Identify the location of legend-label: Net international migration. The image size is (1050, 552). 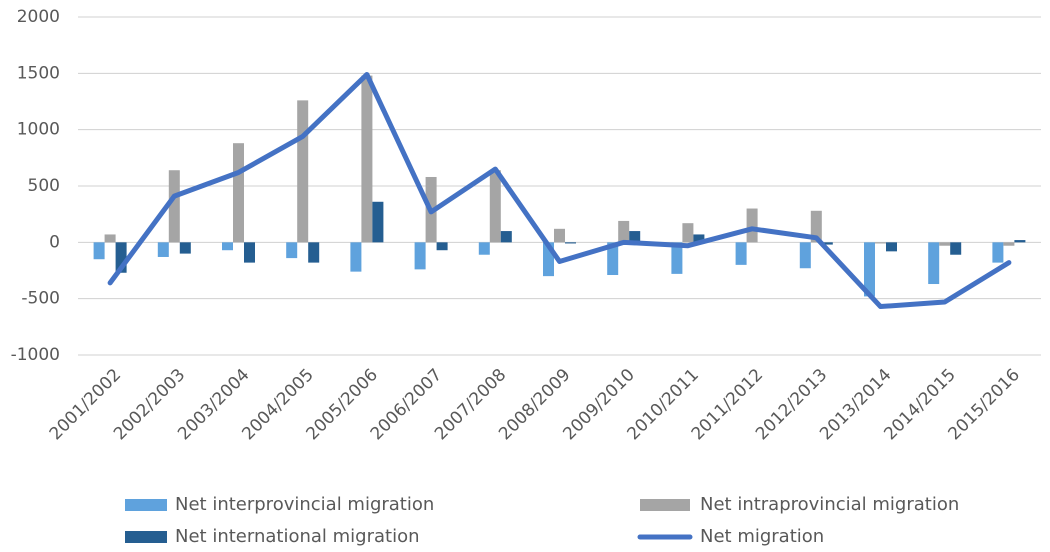
(297, 536).